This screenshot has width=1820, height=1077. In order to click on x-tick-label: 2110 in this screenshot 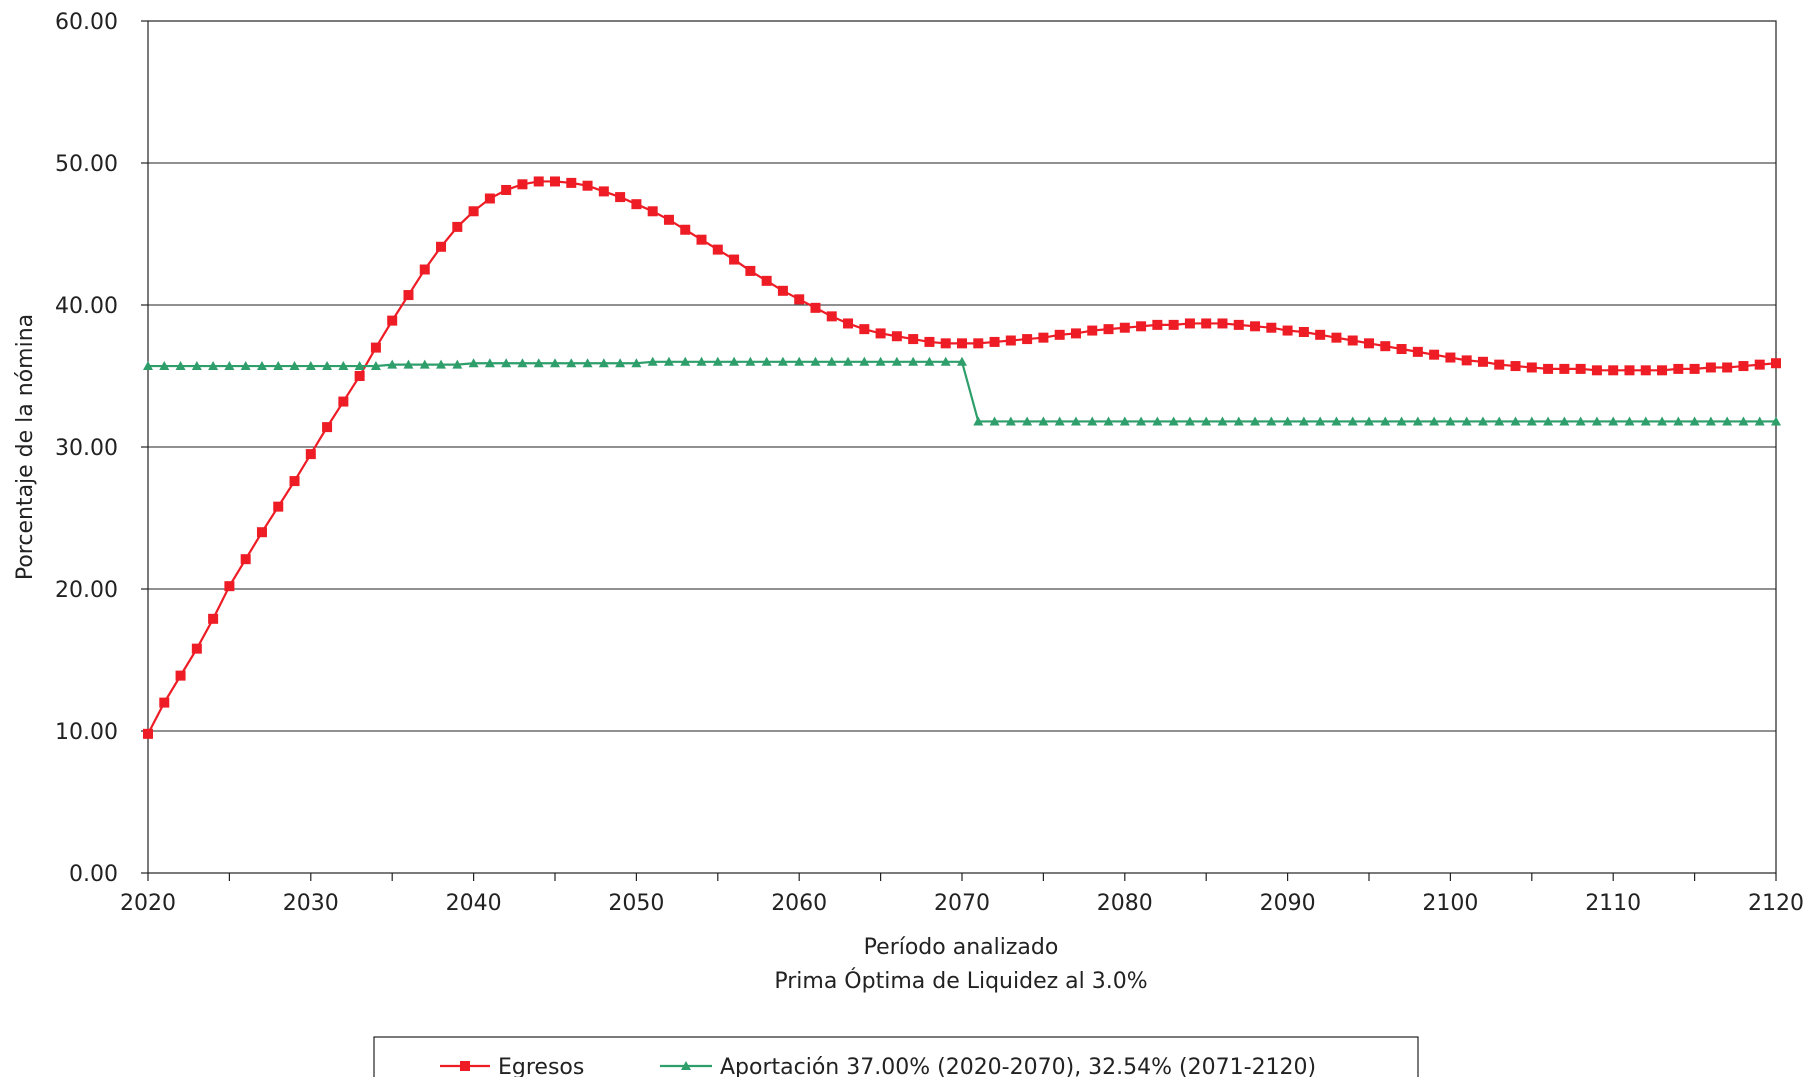, I will do `click(1613, 903)`.